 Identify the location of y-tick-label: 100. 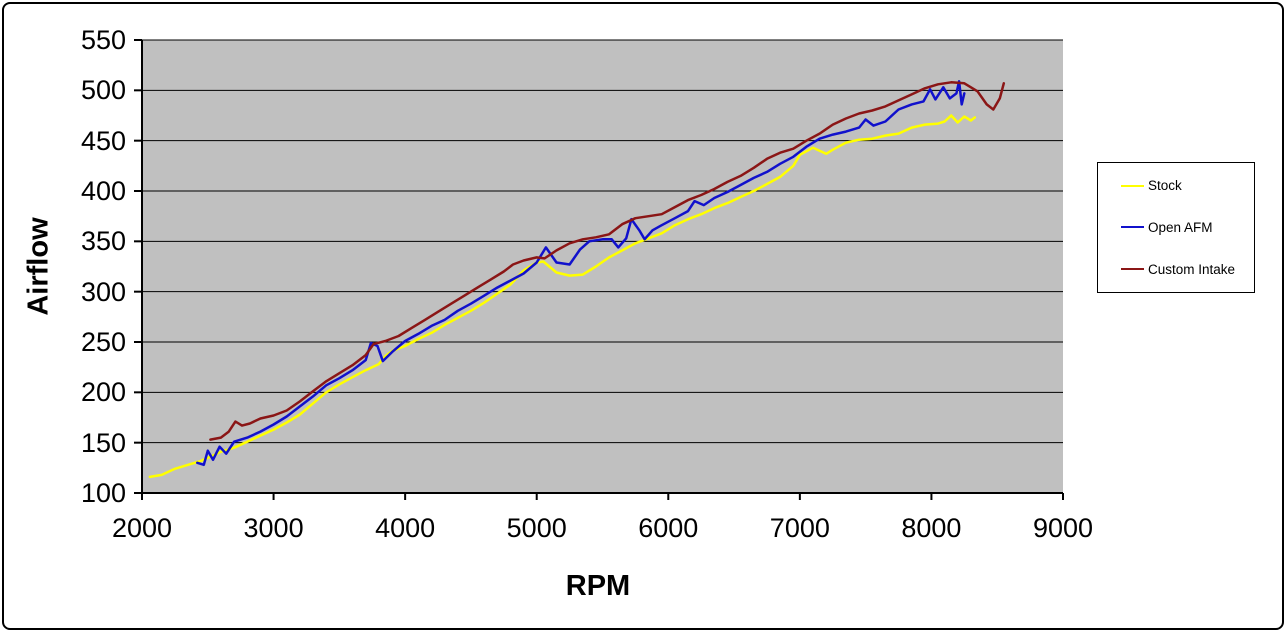
(103, 493).